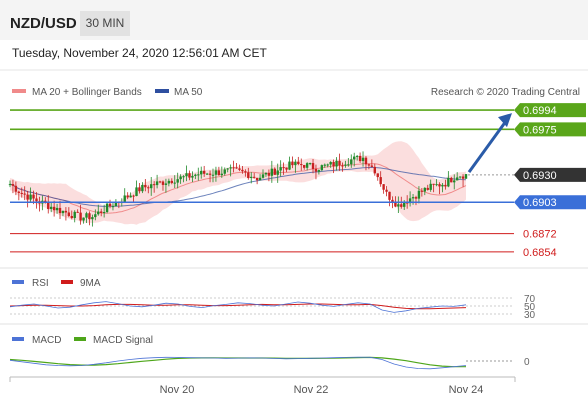 The height and width of the screenshot is (408, 588). Describe the element at coordinates (188, 92) in the screenshot. I see `legend-ma50: MA 50` at that location.